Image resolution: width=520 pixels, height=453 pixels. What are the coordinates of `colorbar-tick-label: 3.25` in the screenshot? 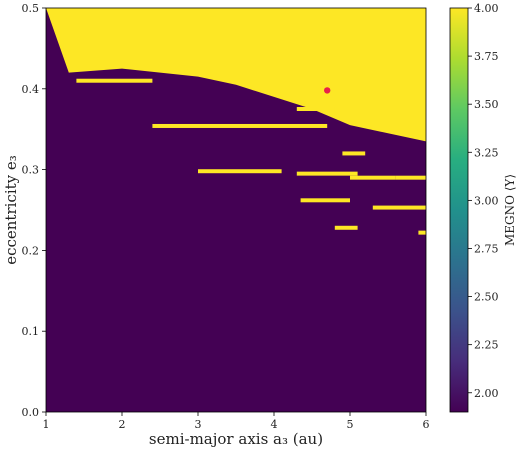 It's located at (486, 152).